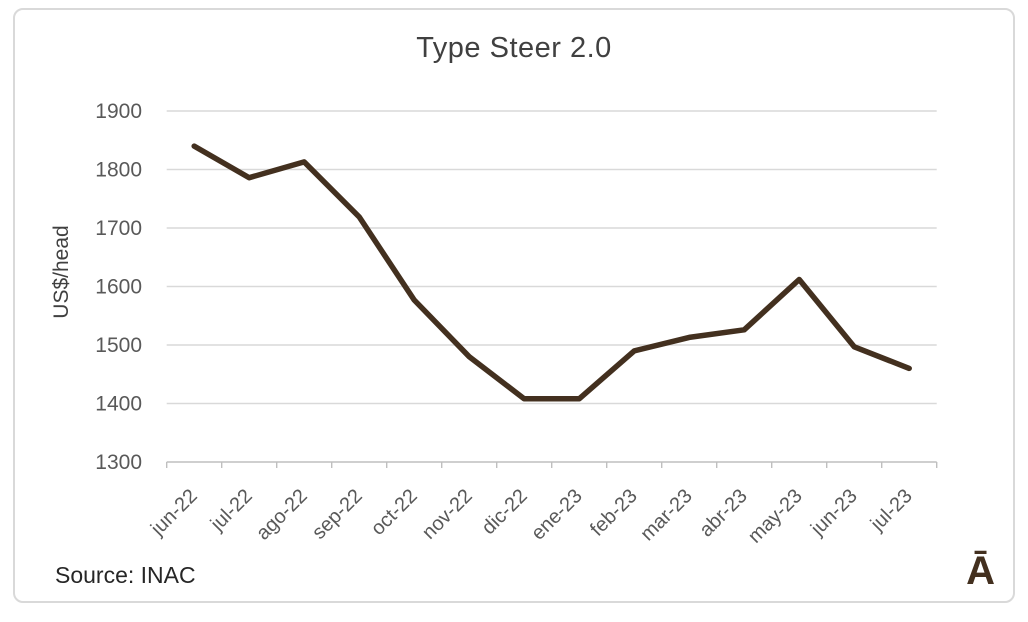 The width and height of the screenshot is (1028, 622). I want to click on y-axis-title: US$/head, so click(61, 271).